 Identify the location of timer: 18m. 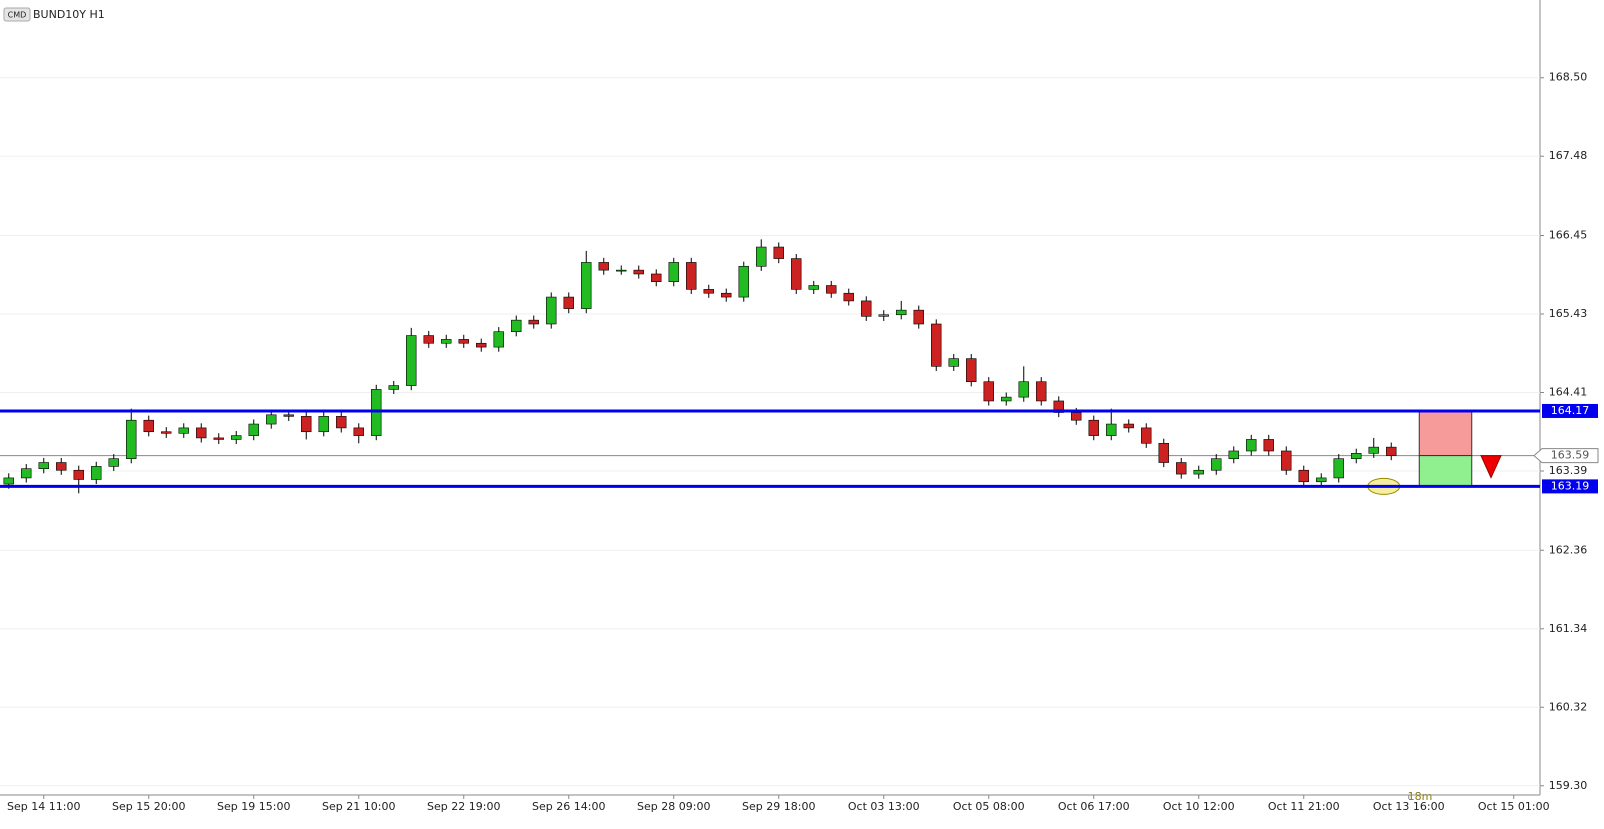
(1420, 796).